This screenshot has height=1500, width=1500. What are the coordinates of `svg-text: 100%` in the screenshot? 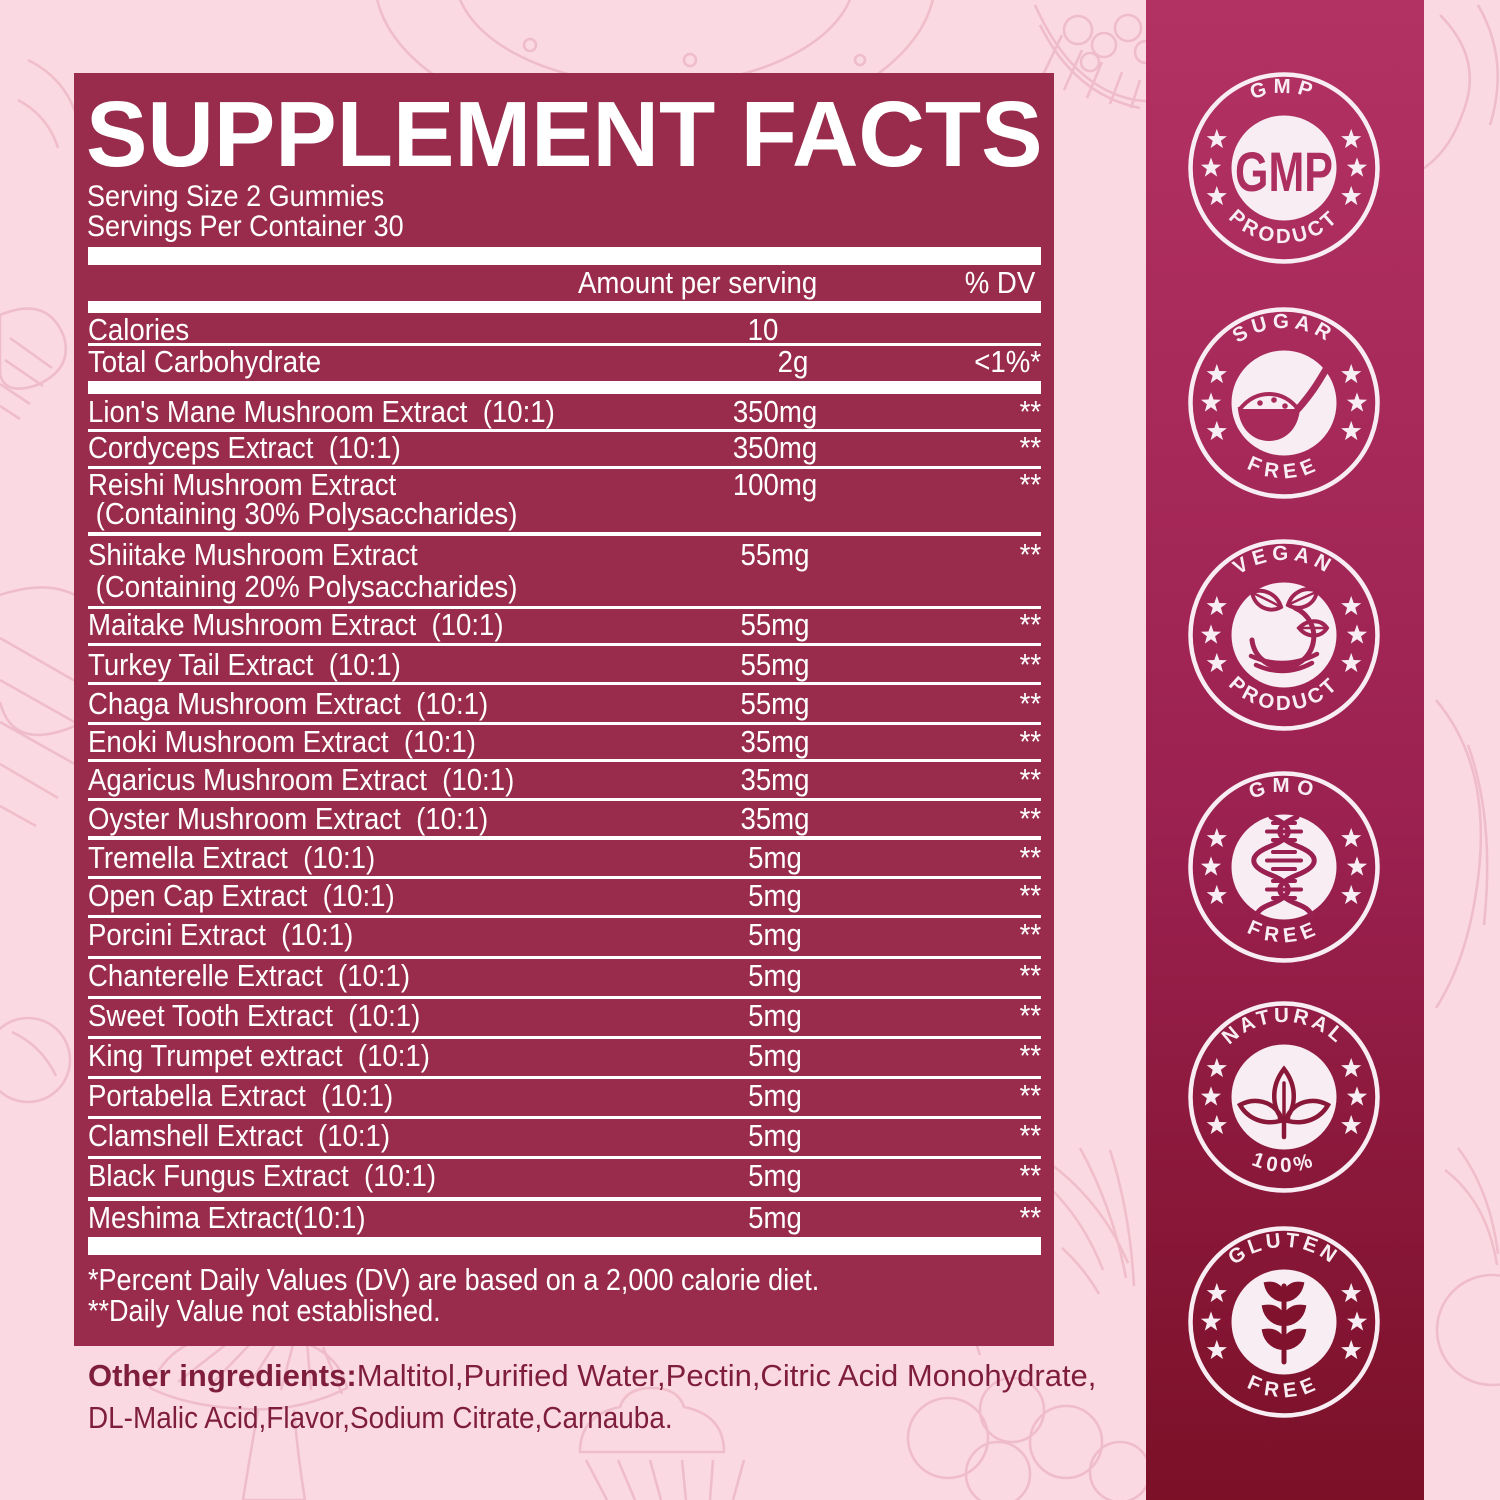 It's located at (1284, 1163).